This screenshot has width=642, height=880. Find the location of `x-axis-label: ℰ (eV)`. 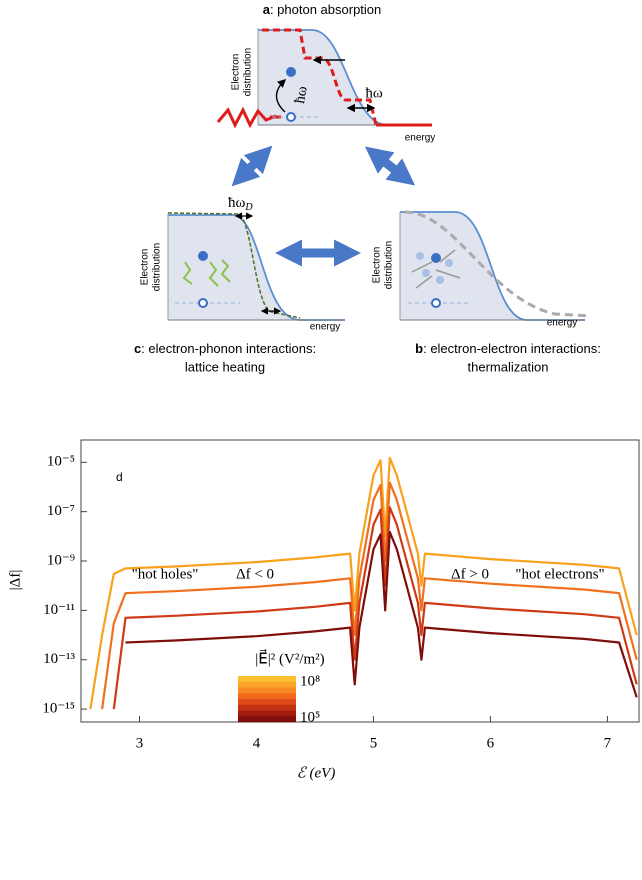

x-axis-label: ℰ (eV) is located at coordinates (316, 773).